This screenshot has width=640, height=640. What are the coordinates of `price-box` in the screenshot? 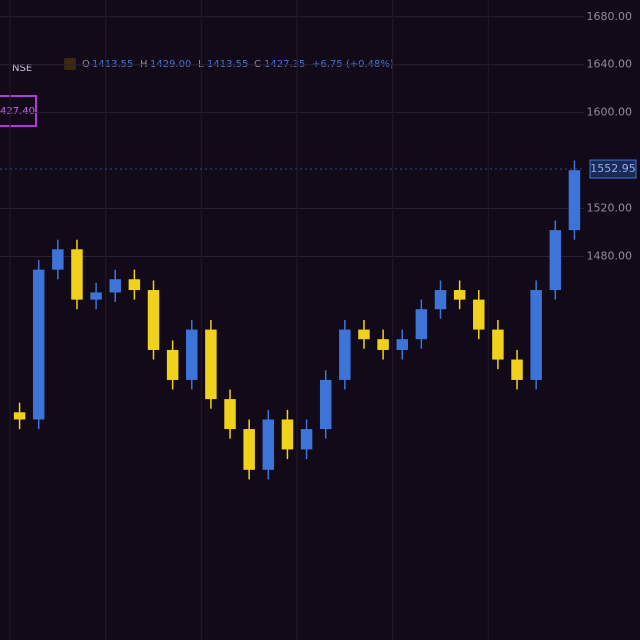 It's located at (18, 111).